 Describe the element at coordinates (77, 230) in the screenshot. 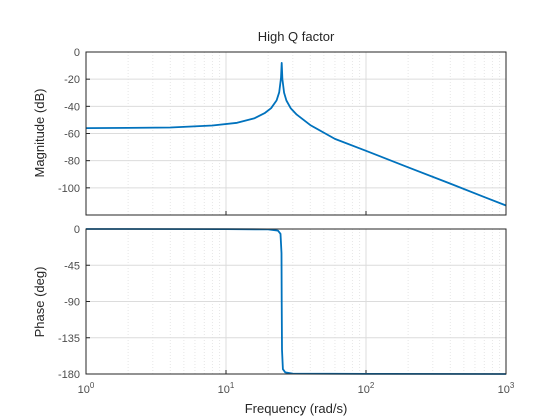

I see `phase-y-tick-label: 0` at that location.